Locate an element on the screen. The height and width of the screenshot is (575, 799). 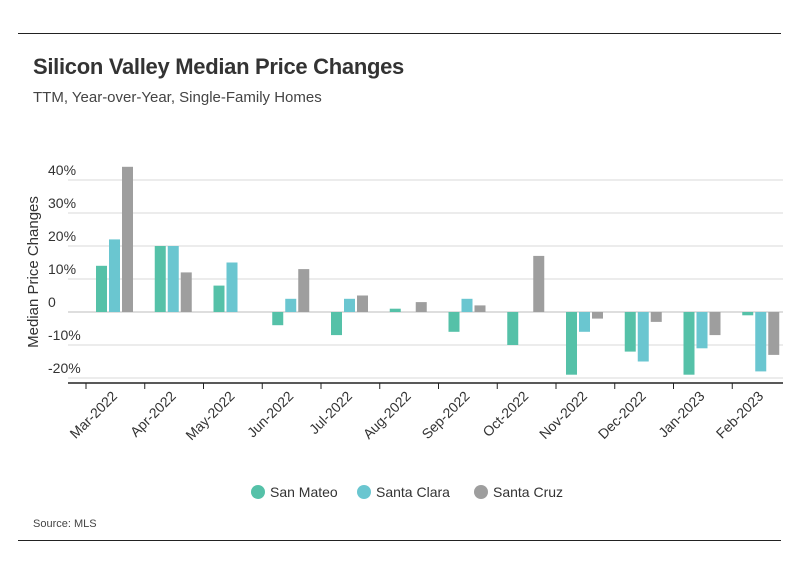
y-tick-label: 40% is located at coordinates (62, 170).